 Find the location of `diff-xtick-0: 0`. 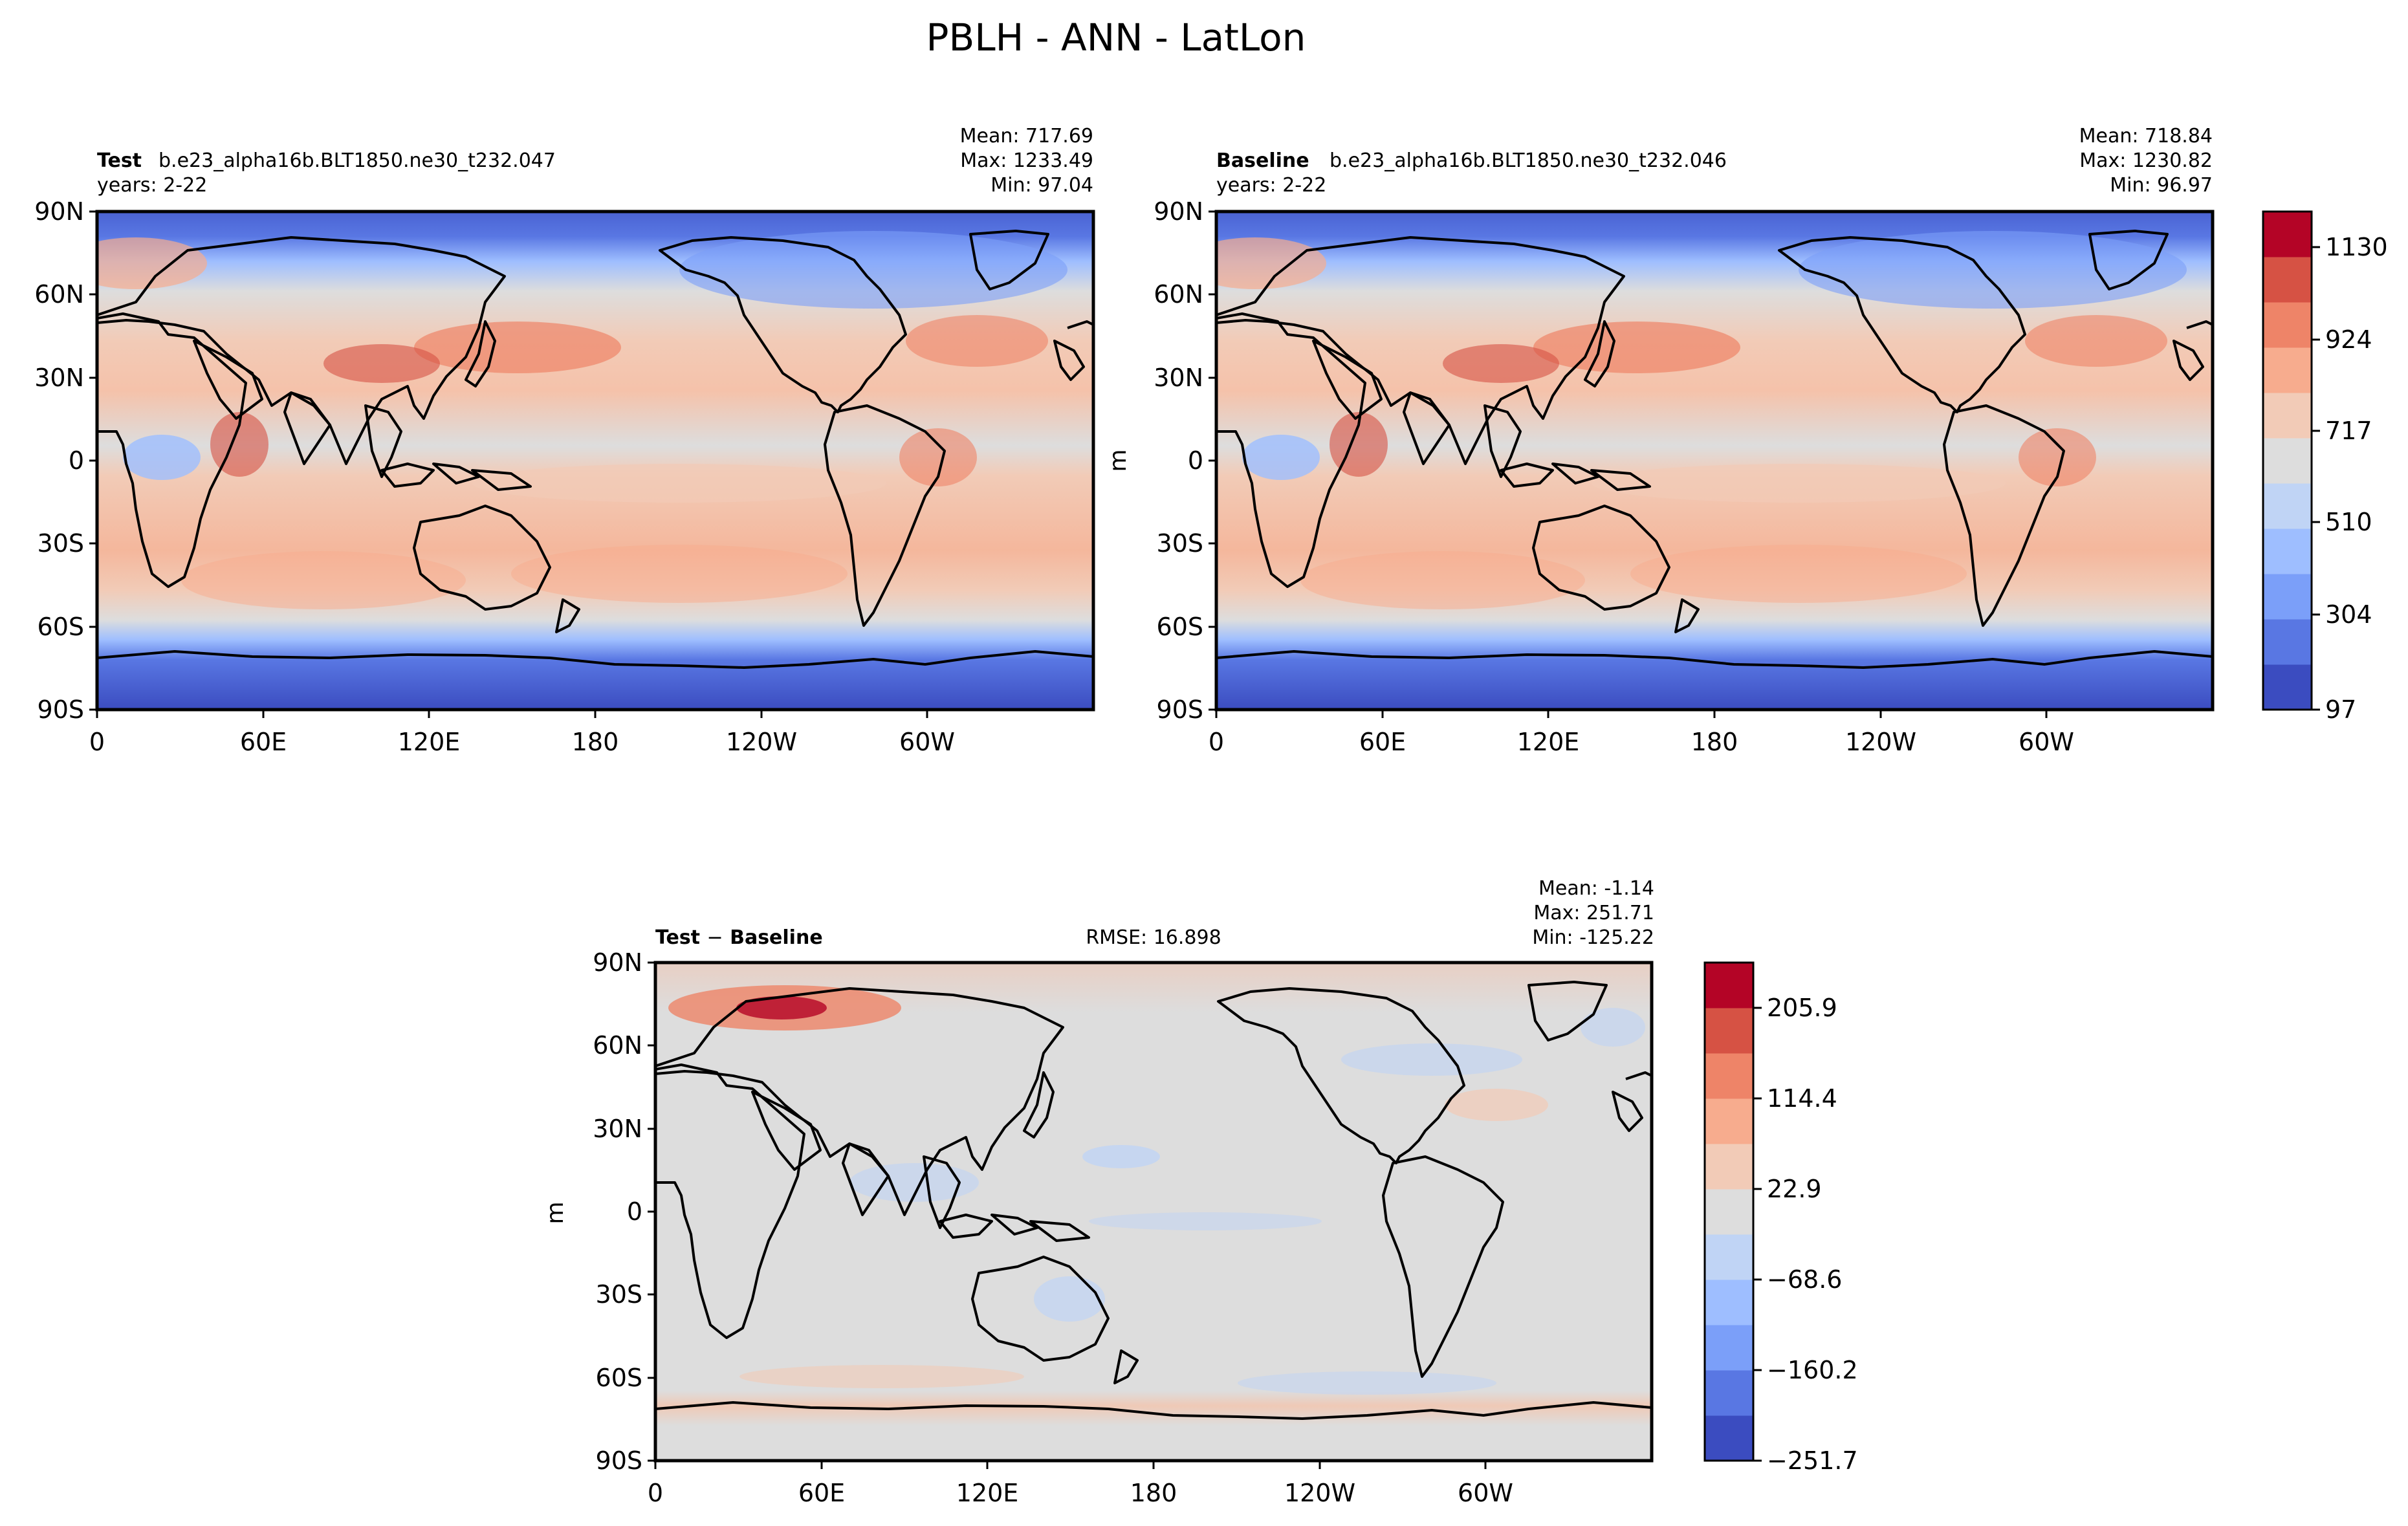

diff-xtick-0: 0 is located at coordinates (656, 1493).